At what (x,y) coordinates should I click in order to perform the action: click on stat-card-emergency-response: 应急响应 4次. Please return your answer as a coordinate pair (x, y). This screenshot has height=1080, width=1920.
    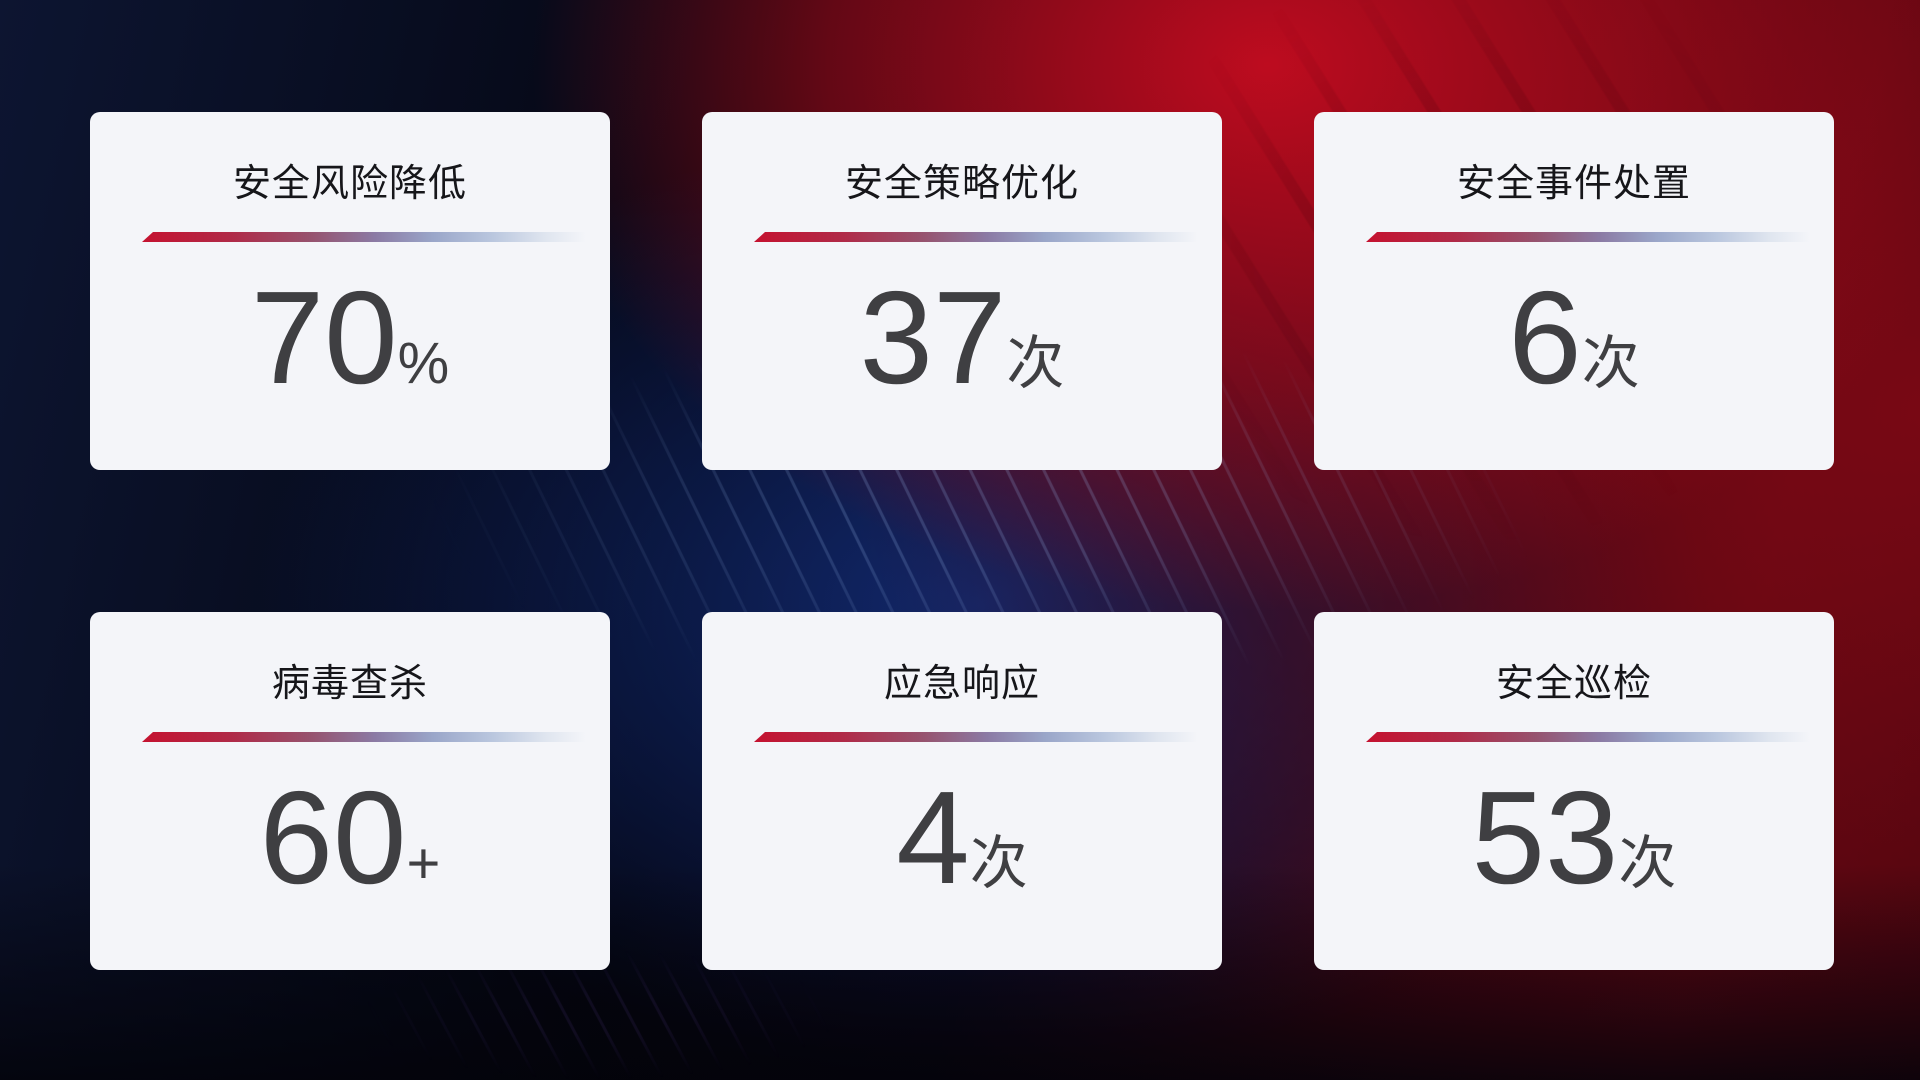
    Looking at the image, I should click on (962, 791).